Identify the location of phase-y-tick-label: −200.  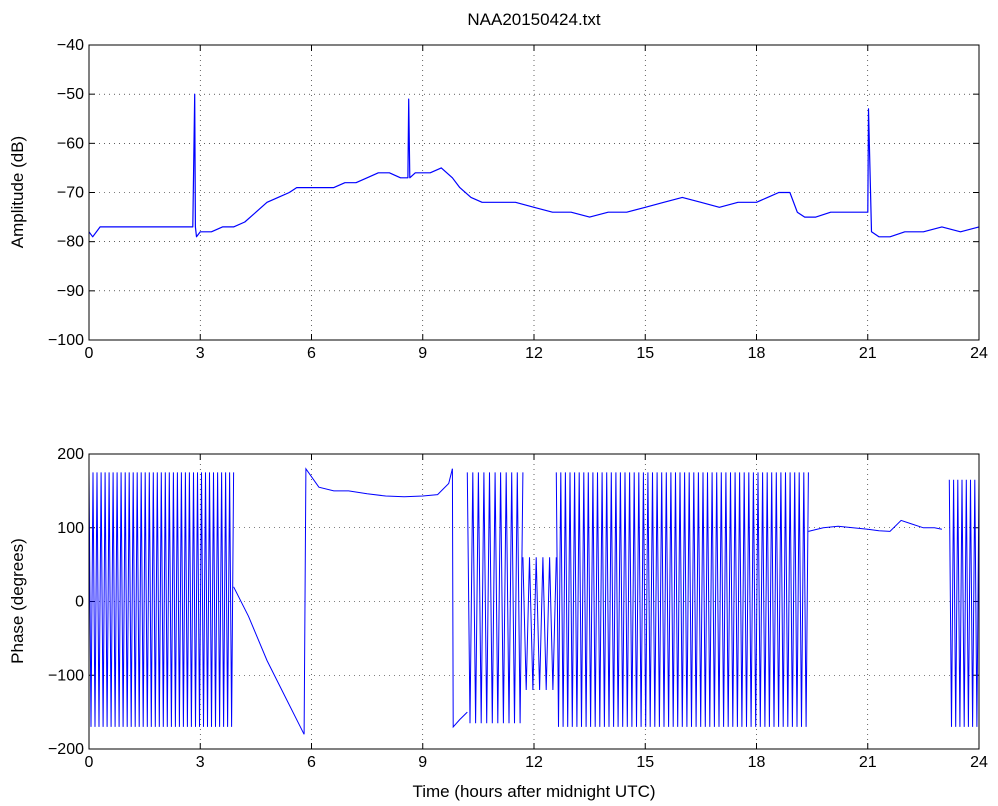
(66, 749).